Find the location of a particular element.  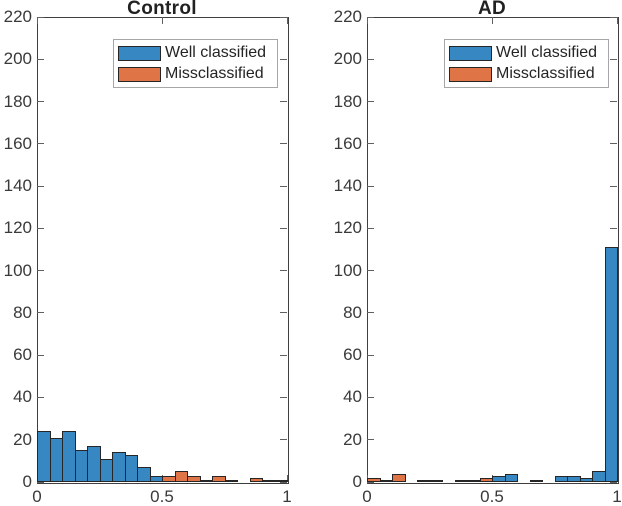

legend-control: Well classified Missclassified is located at coordinates (195, 63).